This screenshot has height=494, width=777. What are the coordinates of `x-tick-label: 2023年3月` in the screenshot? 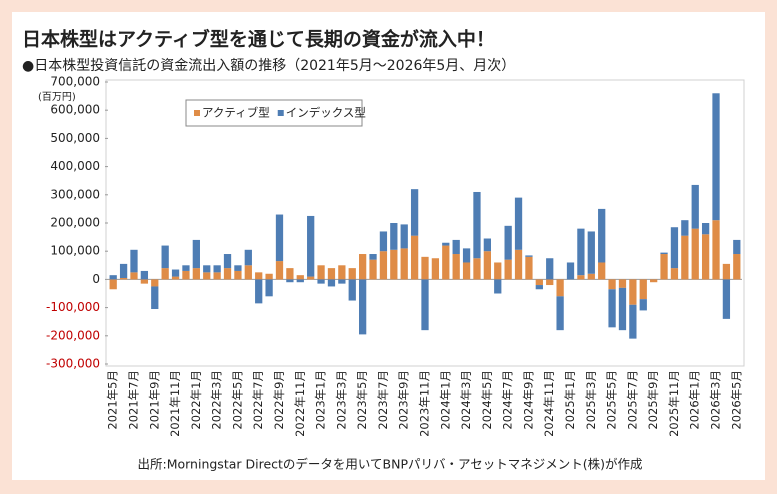 It's located at (341, 400).